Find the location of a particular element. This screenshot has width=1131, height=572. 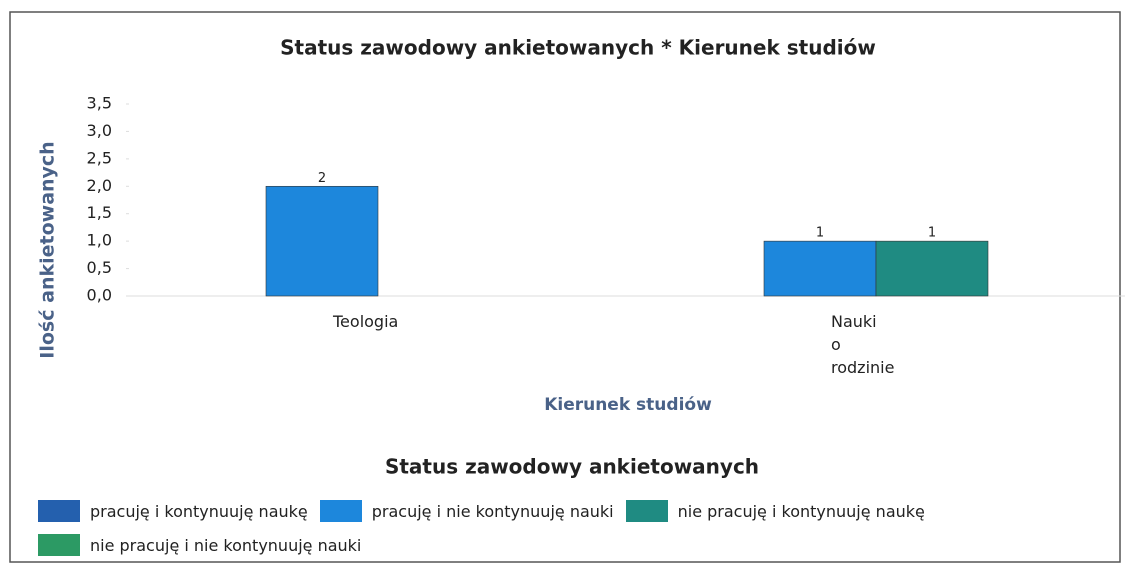

y-tick-label: 2,5 is located at coordinates (99, 157).